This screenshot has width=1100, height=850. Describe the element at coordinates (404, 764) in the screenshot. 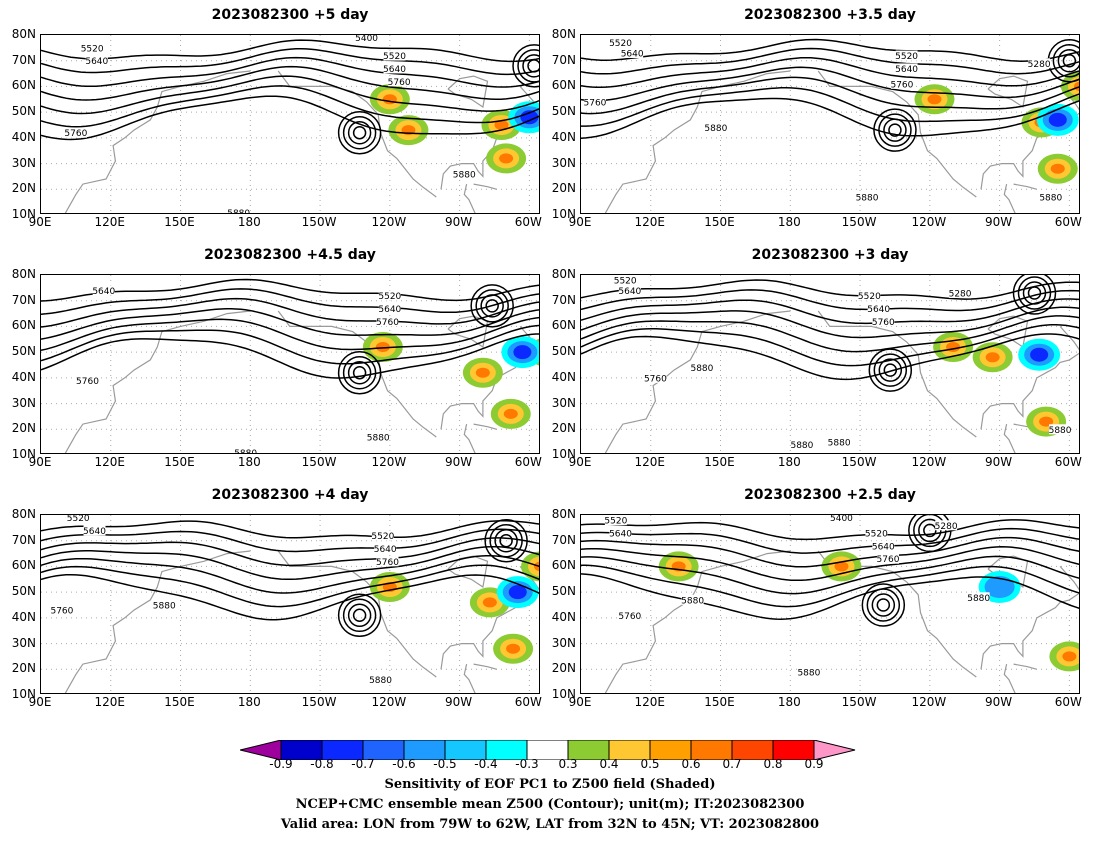

I see `colorbar-tick-label: -0.6` at that location.